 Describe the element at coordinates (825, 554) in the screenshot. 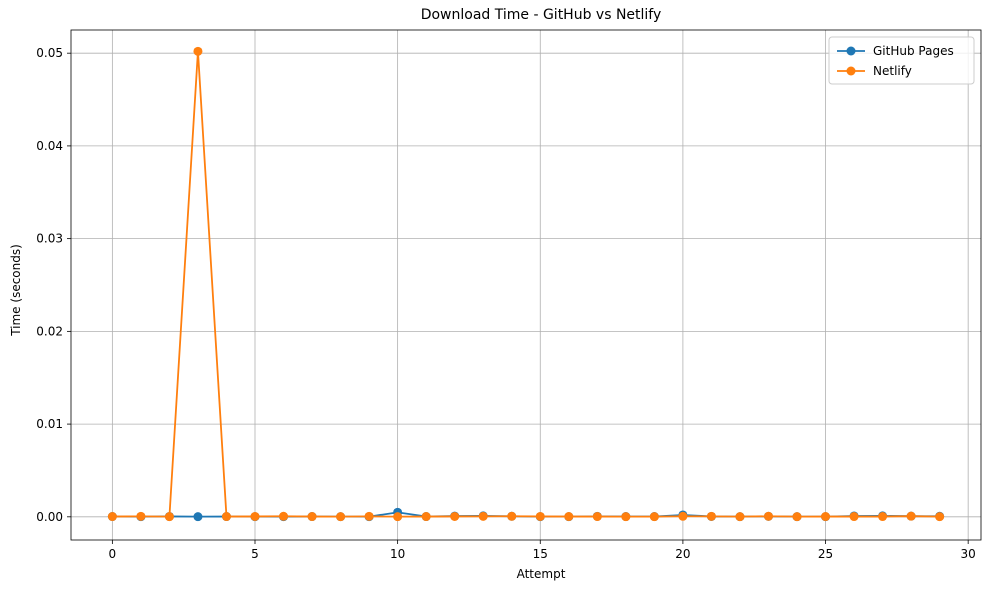

I see `x-tick-label: 25` at that location.